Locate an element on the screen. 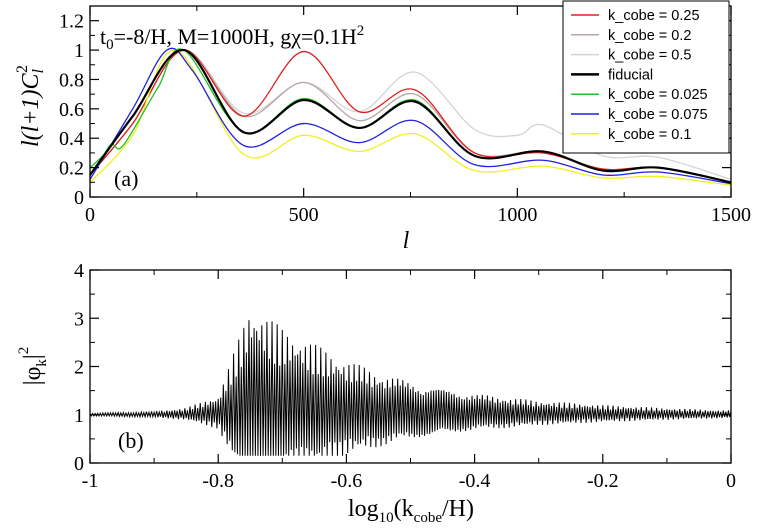  bottom-x-tick-label: -0.6 is located at coordinates (347, 481).